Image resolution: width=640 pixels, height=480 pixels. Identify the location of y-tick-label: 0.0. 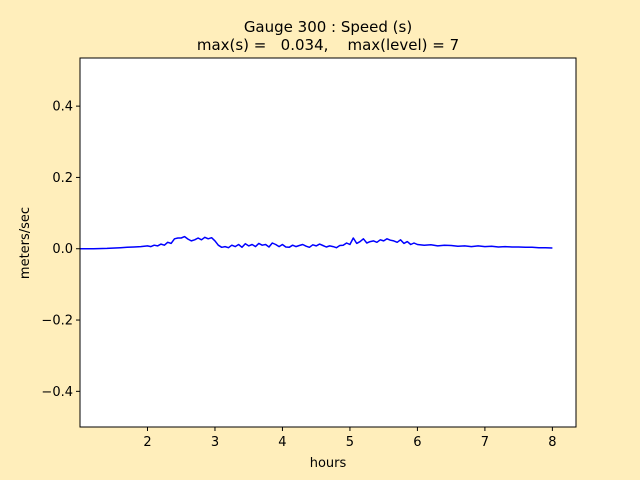
(62, 249).